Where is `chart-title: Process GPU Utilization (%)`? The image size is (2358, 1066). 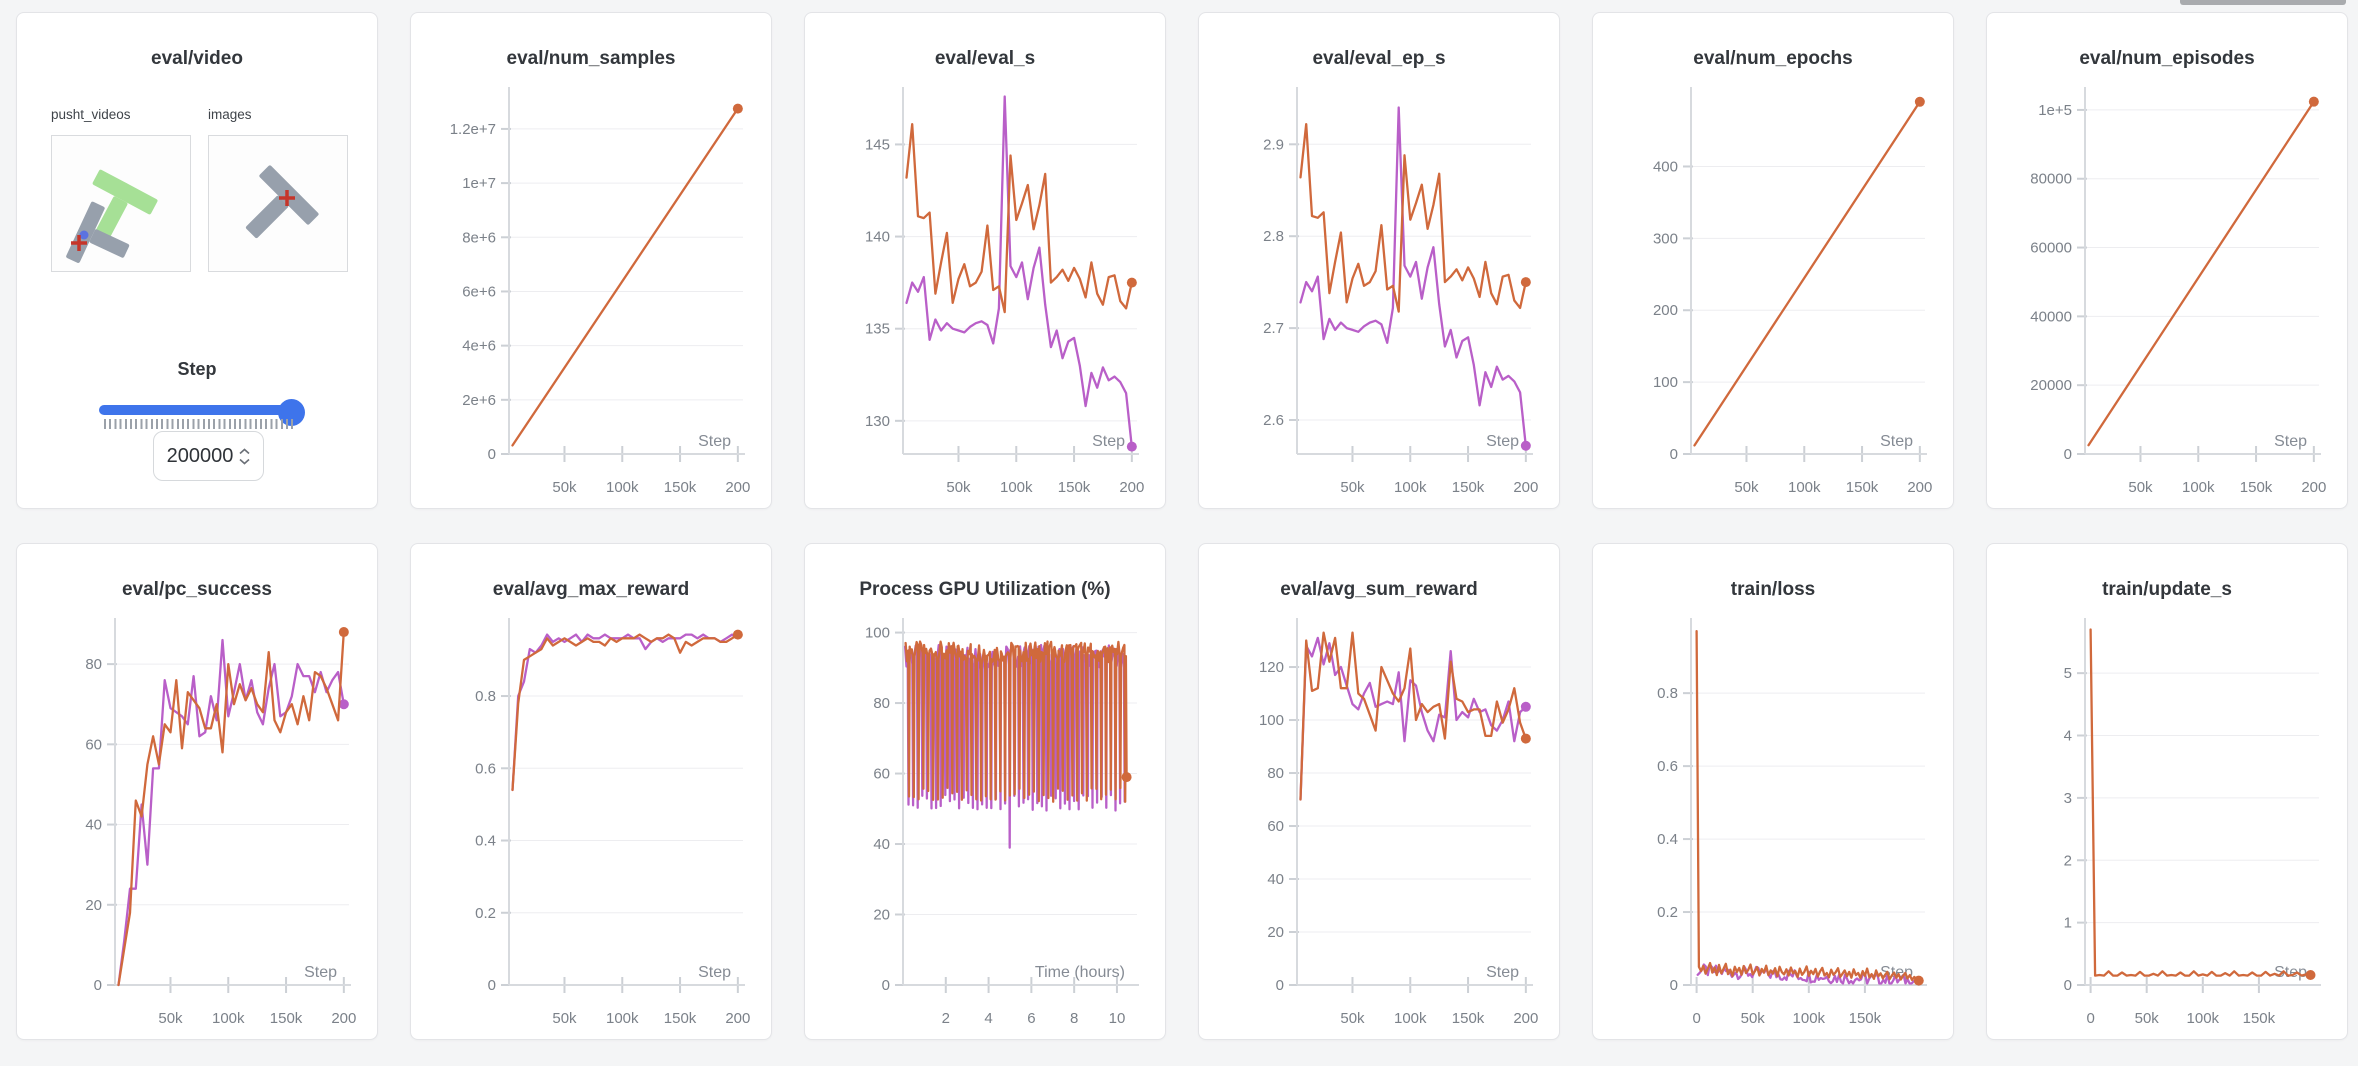
chart-title: Process GPU Utilization (%) is located at coordinates (985, 589).